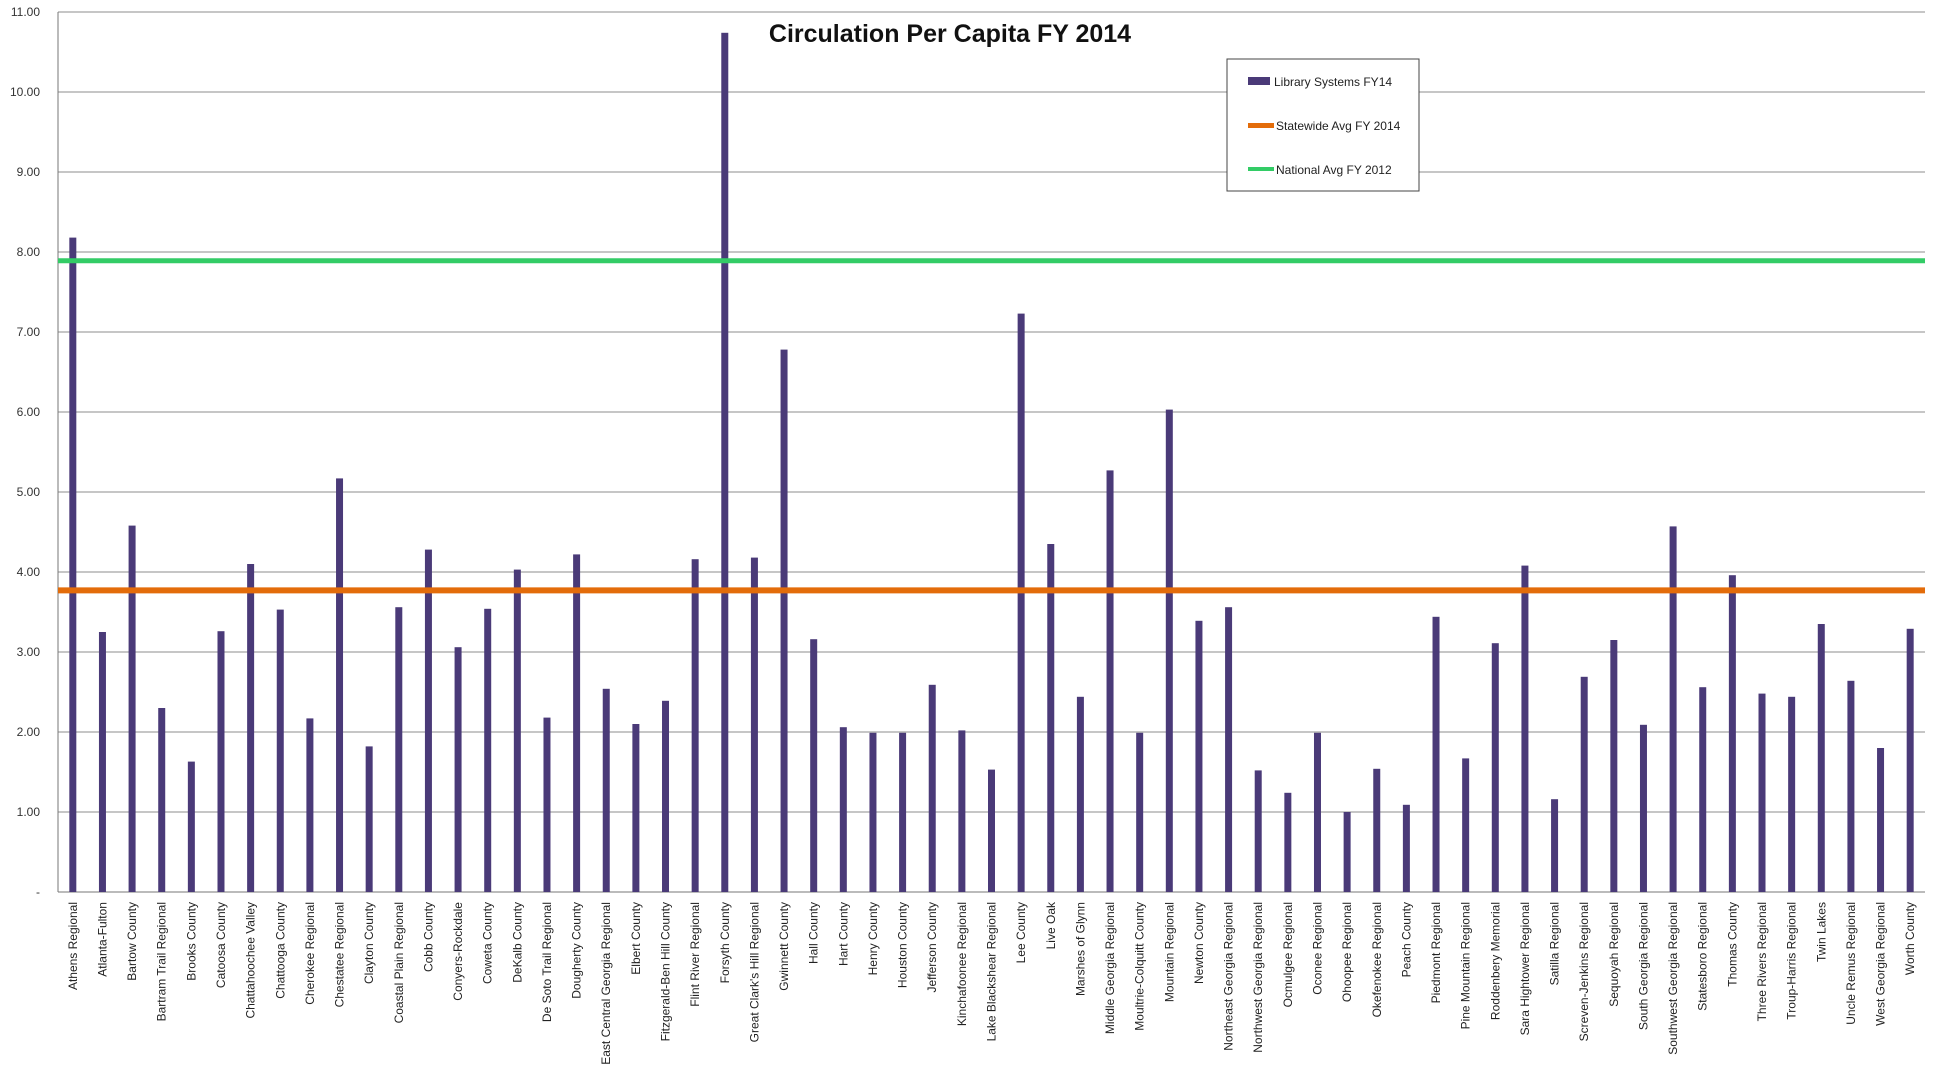  I want to click on x-tick-label: Mountain Regional, so click(1169, 952).